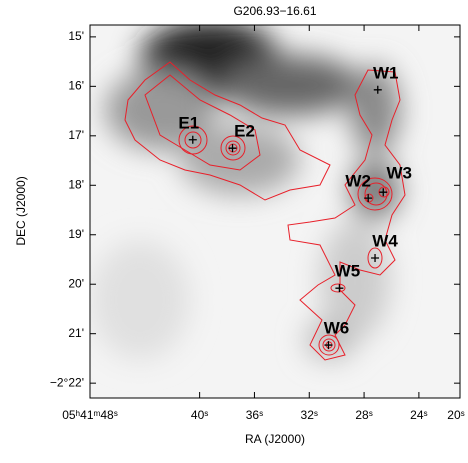  I want to click on y-axis-label: DEC (J2000), so click(21, 210).